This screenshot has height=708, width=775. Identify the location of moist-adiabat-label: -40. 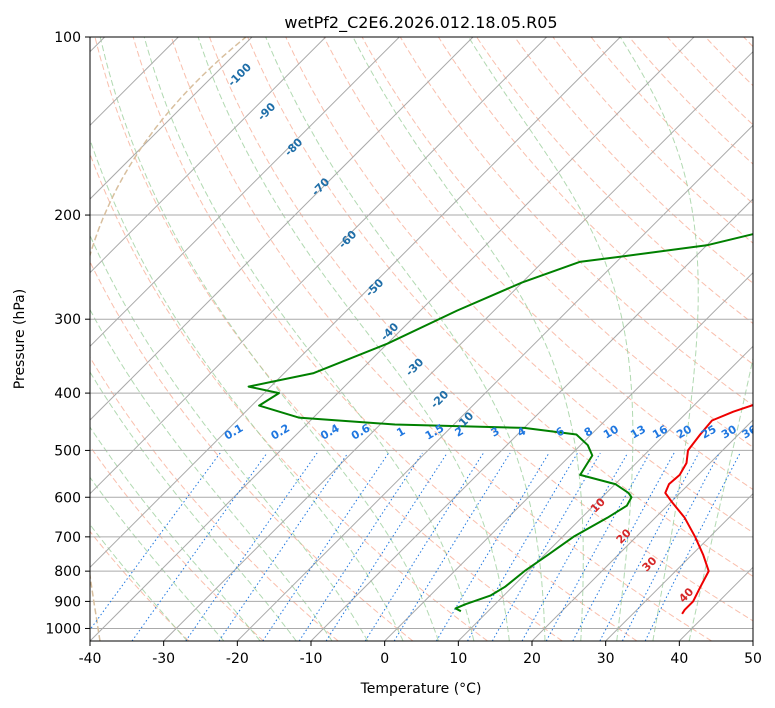
(389, 331).